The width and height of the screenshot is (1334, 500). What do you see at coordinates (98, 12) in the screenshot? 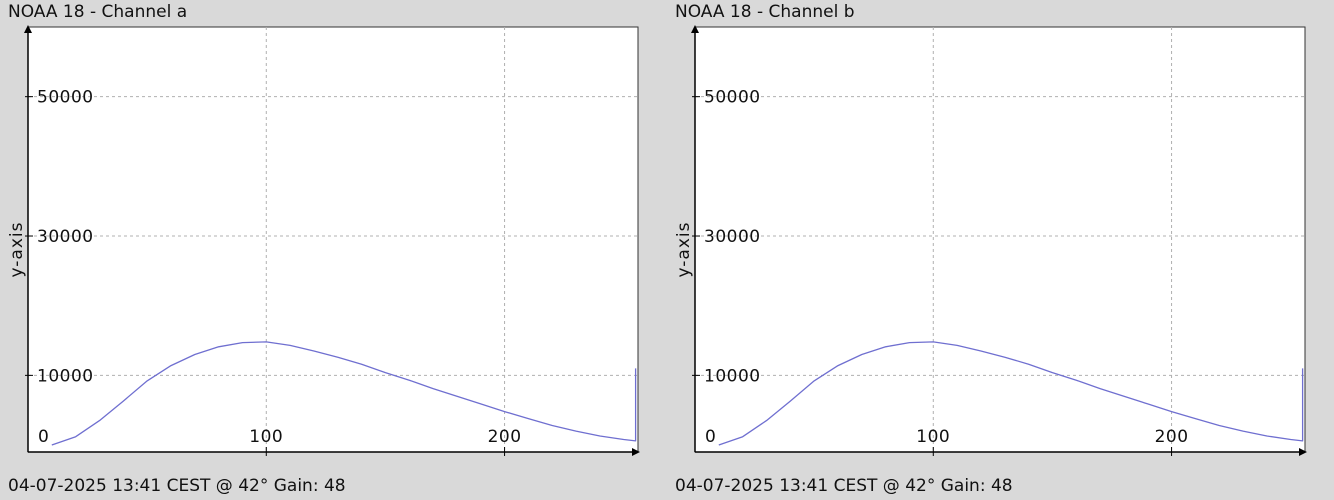
I see `chart-title: NOAA 18 - Channel a` at bounding box center [98, 12].